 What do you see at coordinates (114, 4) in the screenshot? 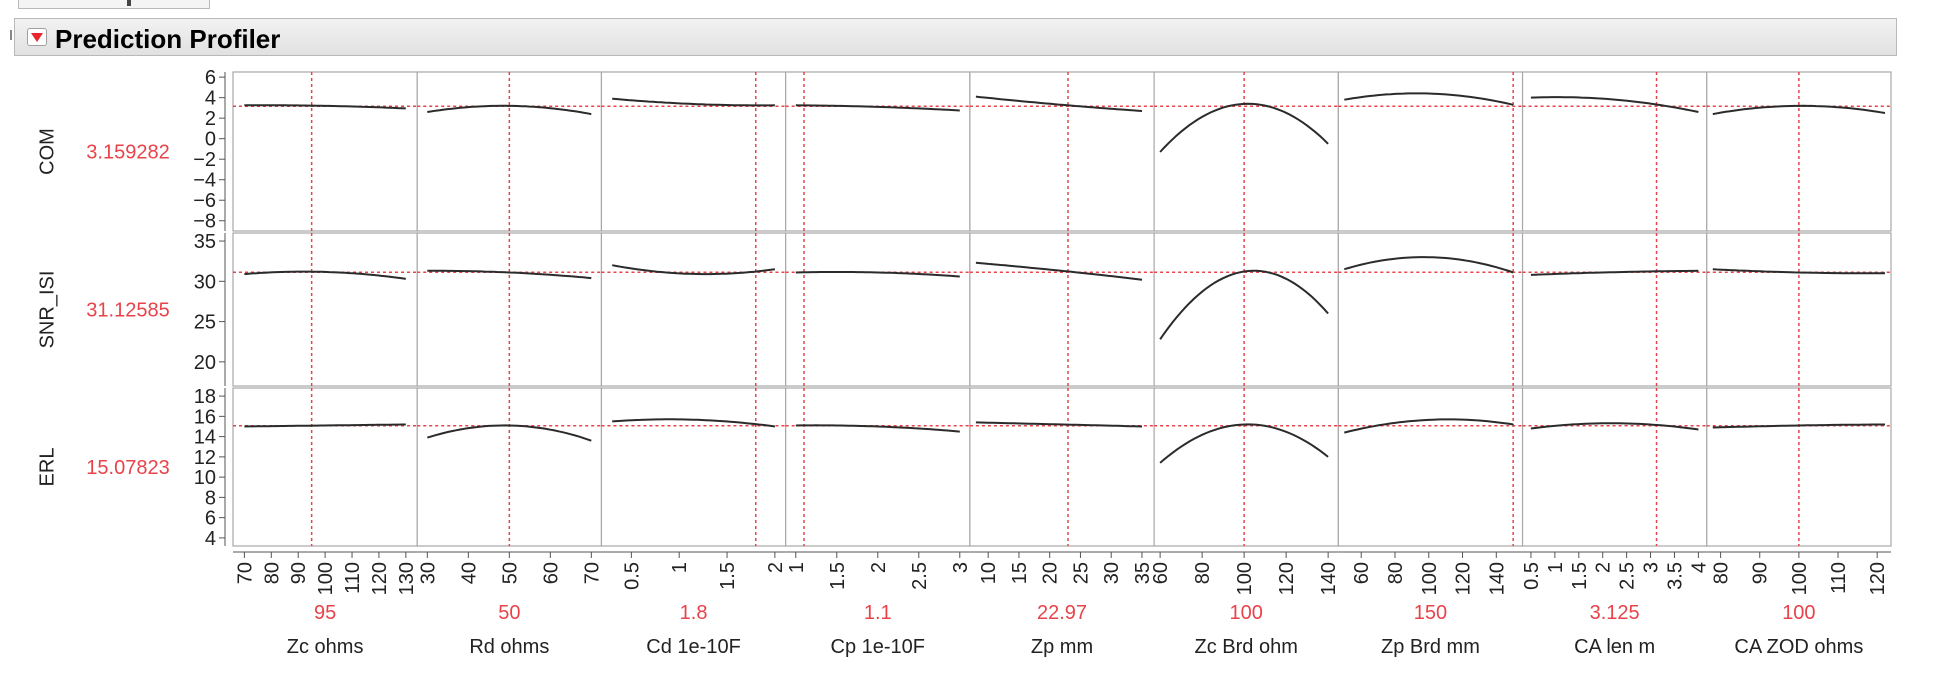
I see `top-tab-edge` at bounding box center [114, 4].